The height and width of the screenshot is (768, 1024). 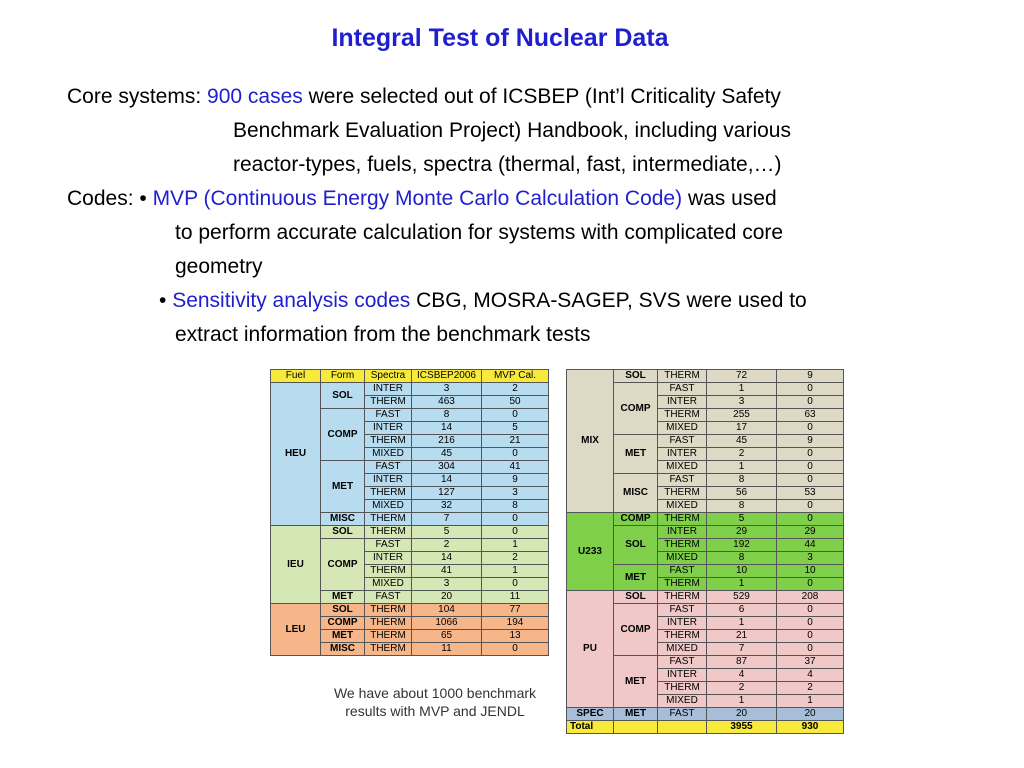 I want to click on codes-line1-text: was used, so click(x=729, y=198).